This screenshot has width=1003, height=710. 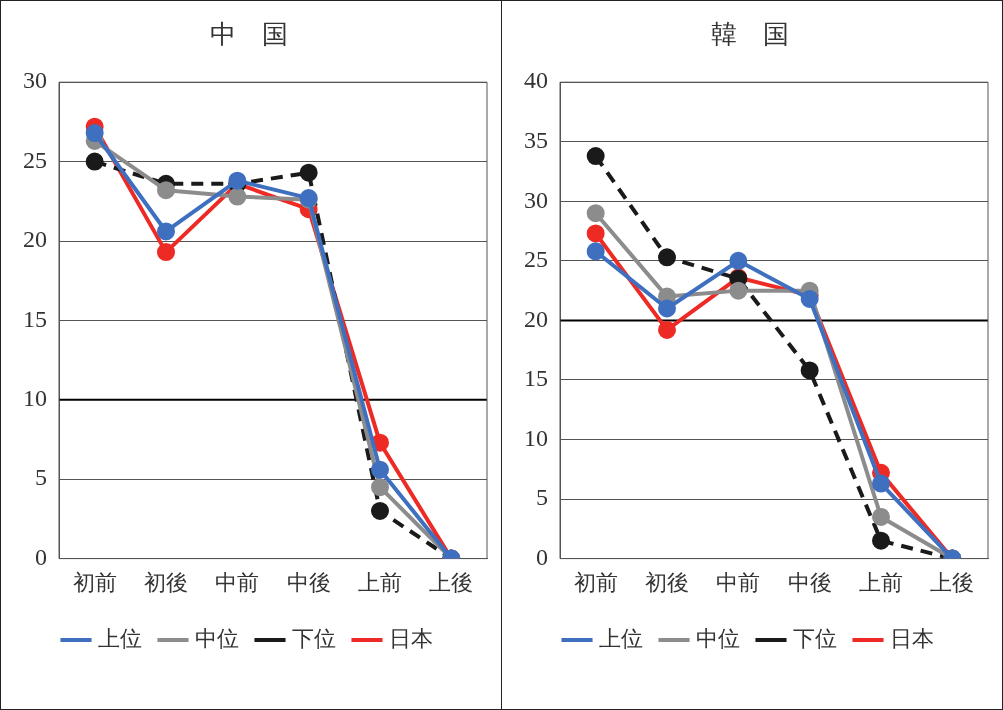 I want to click on y-tick-label: 40, so click(x=536, y=80).